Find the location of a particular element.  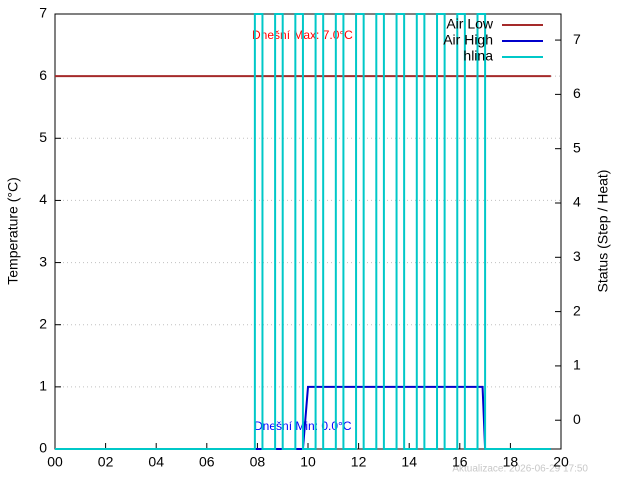

y-tick-label: 3 is located at coordinates (43, 261).